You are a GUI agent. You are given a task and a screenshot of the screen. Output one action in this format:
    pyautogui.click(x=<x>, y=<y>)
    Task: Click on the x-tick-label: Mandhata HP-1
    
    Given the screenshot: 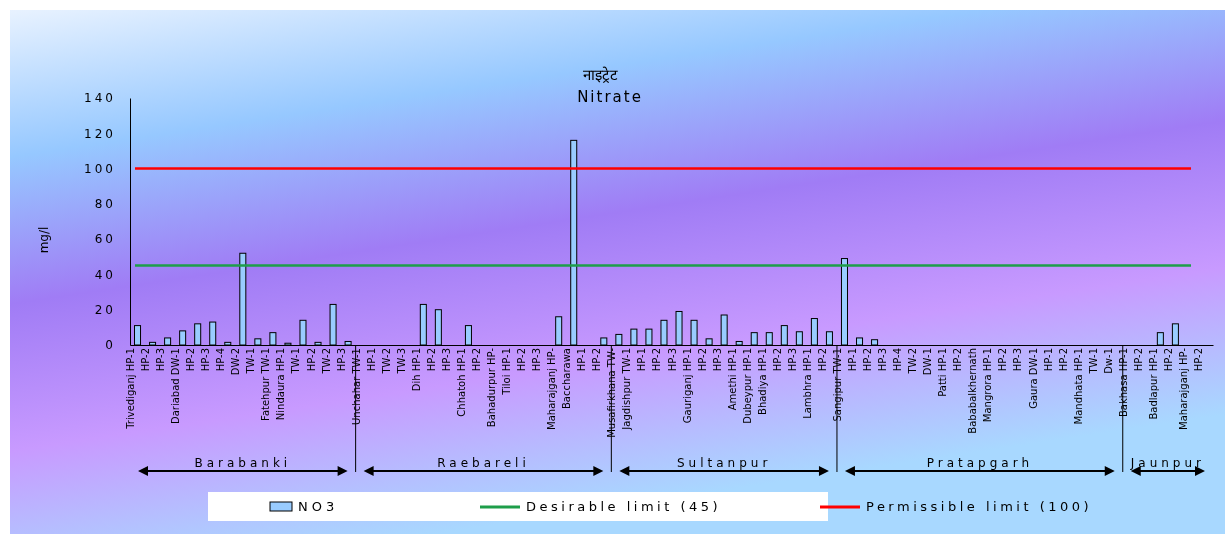 What is the action you would take?
    pyautogui.click(x=1078, y=386)
    